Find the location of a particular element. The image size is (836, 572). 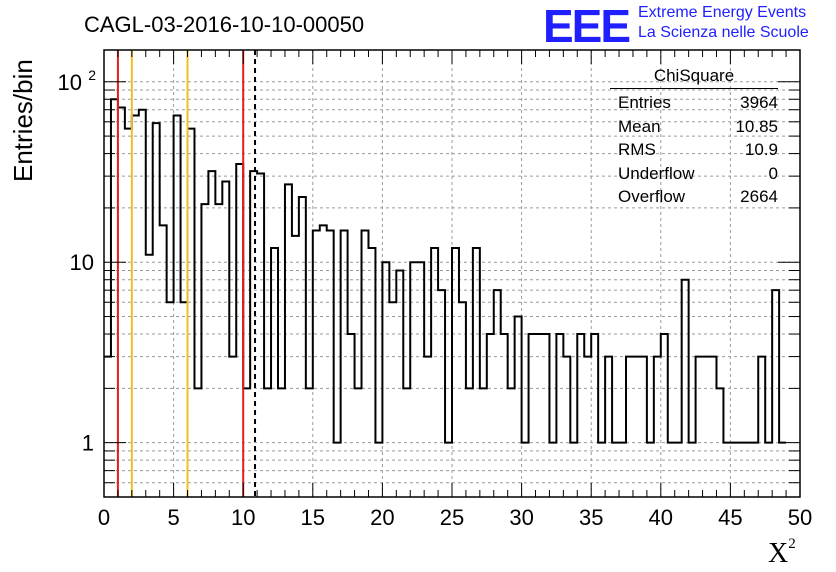

x-axis-label: X2 is located at coordinates (782, 553).